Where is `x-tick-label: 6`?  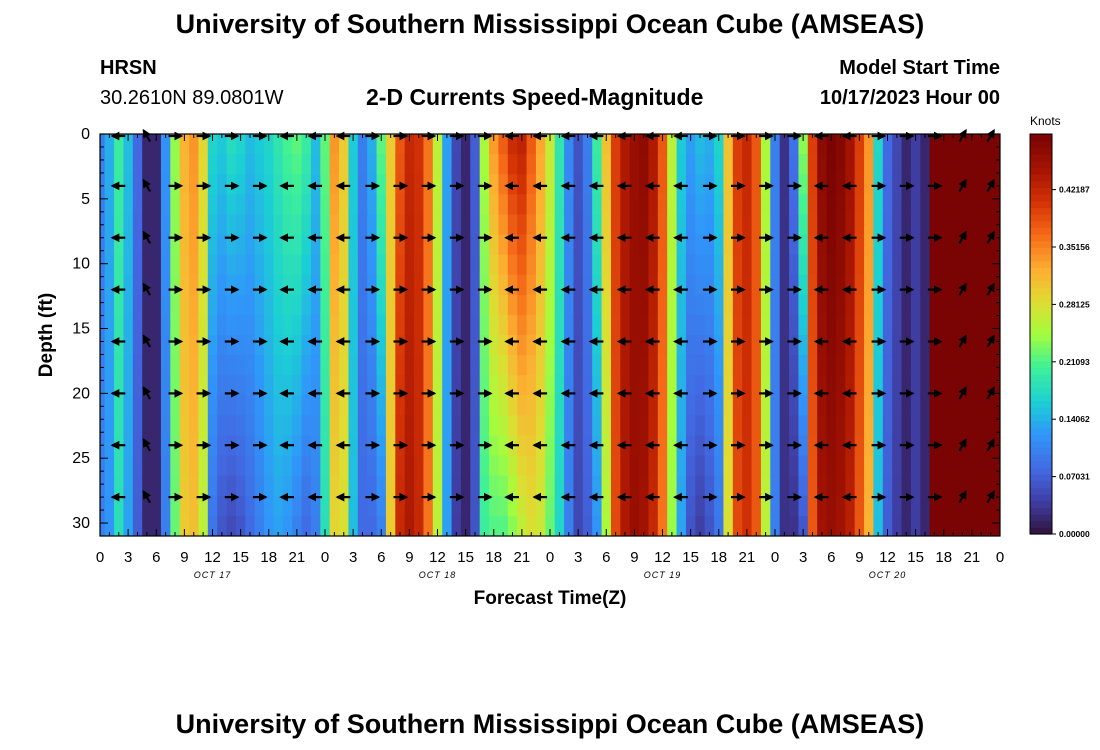
x-tick-label: 6 is located at coordinates (606, 557).